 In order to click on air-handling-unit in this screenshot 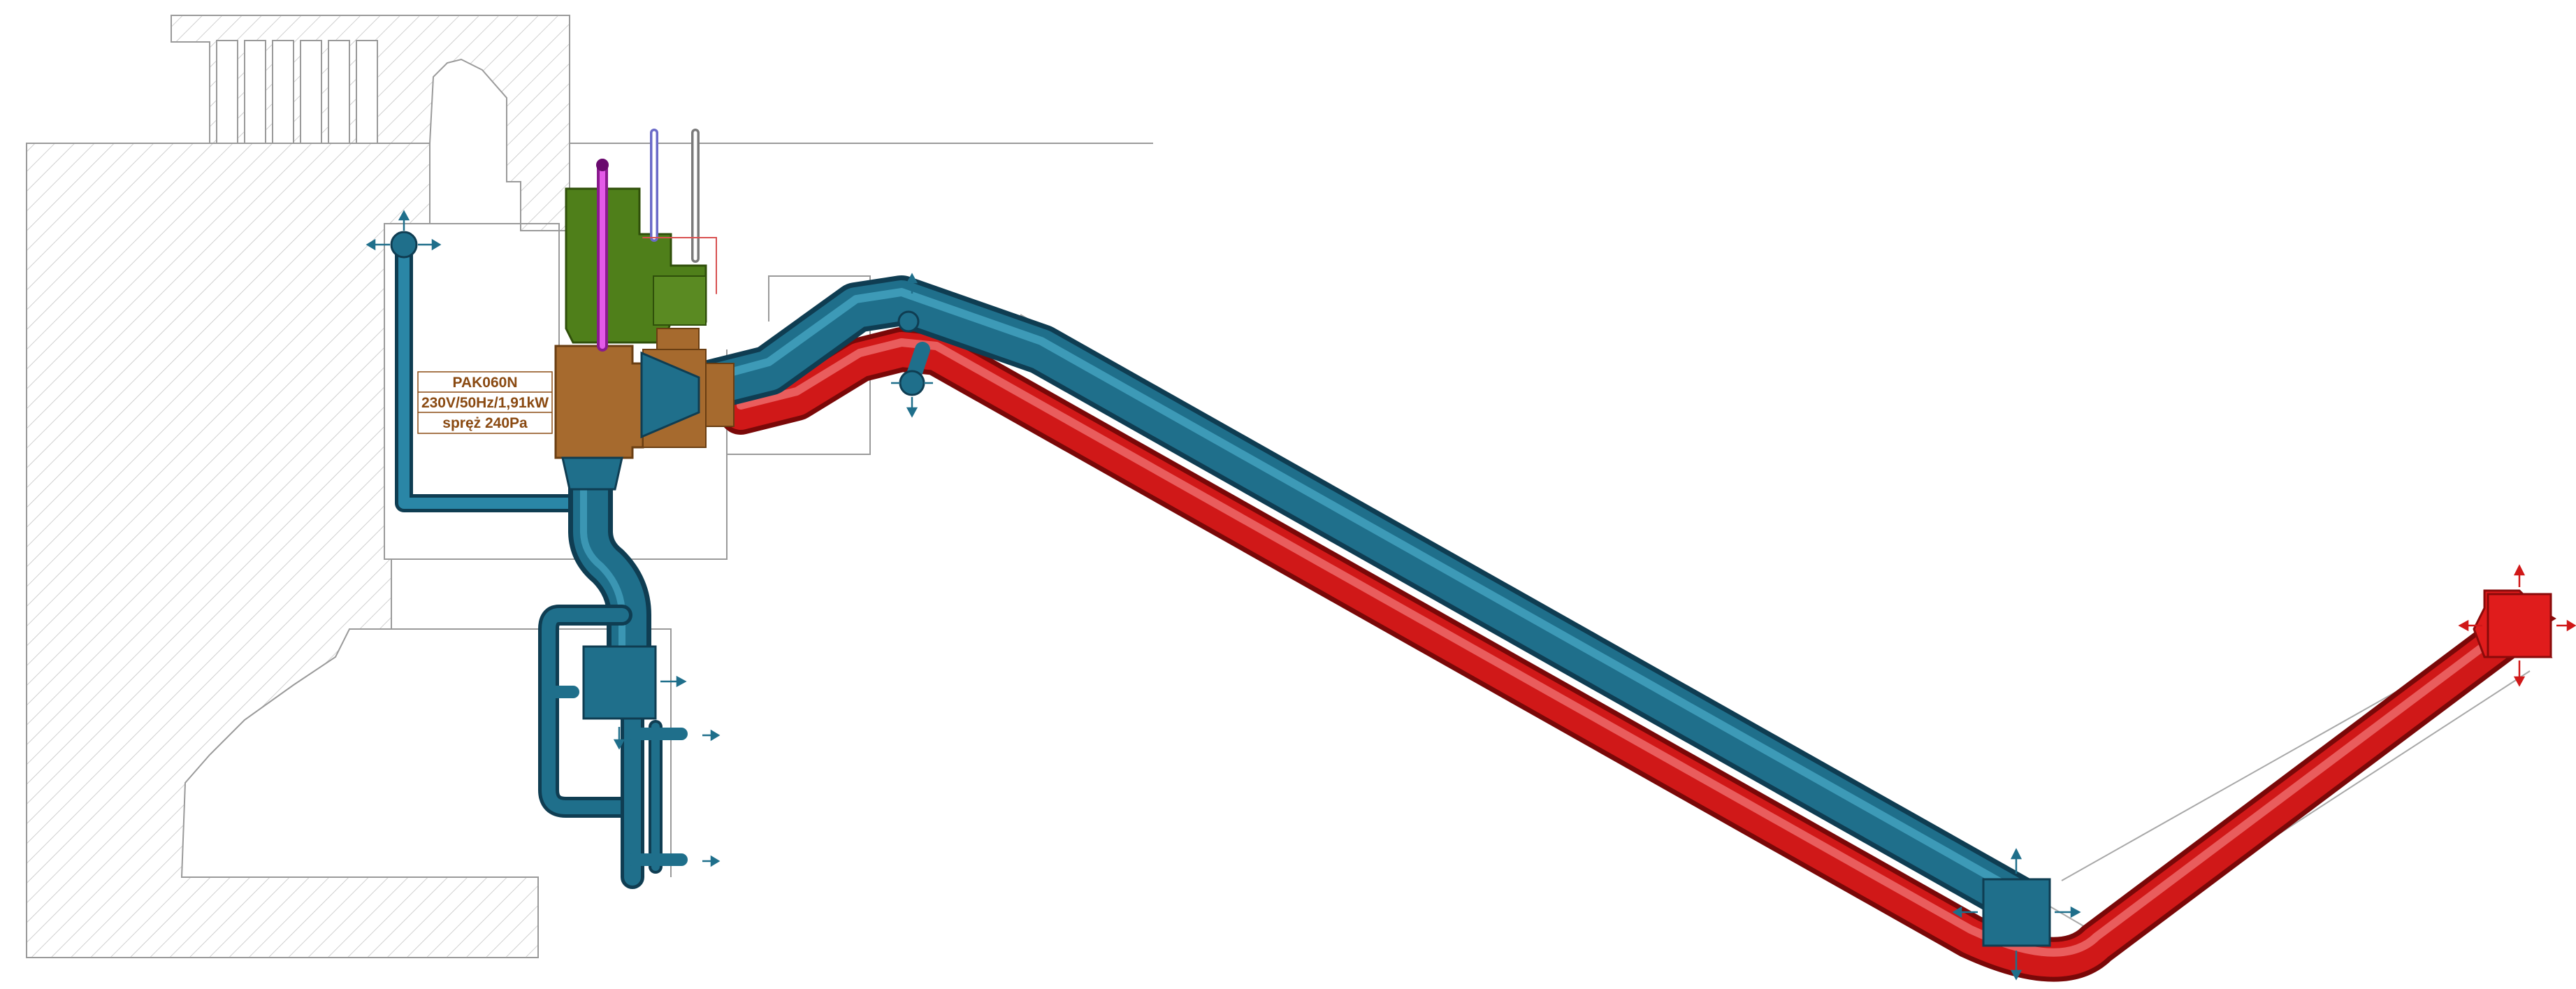, I will do `click(645, 339)`.